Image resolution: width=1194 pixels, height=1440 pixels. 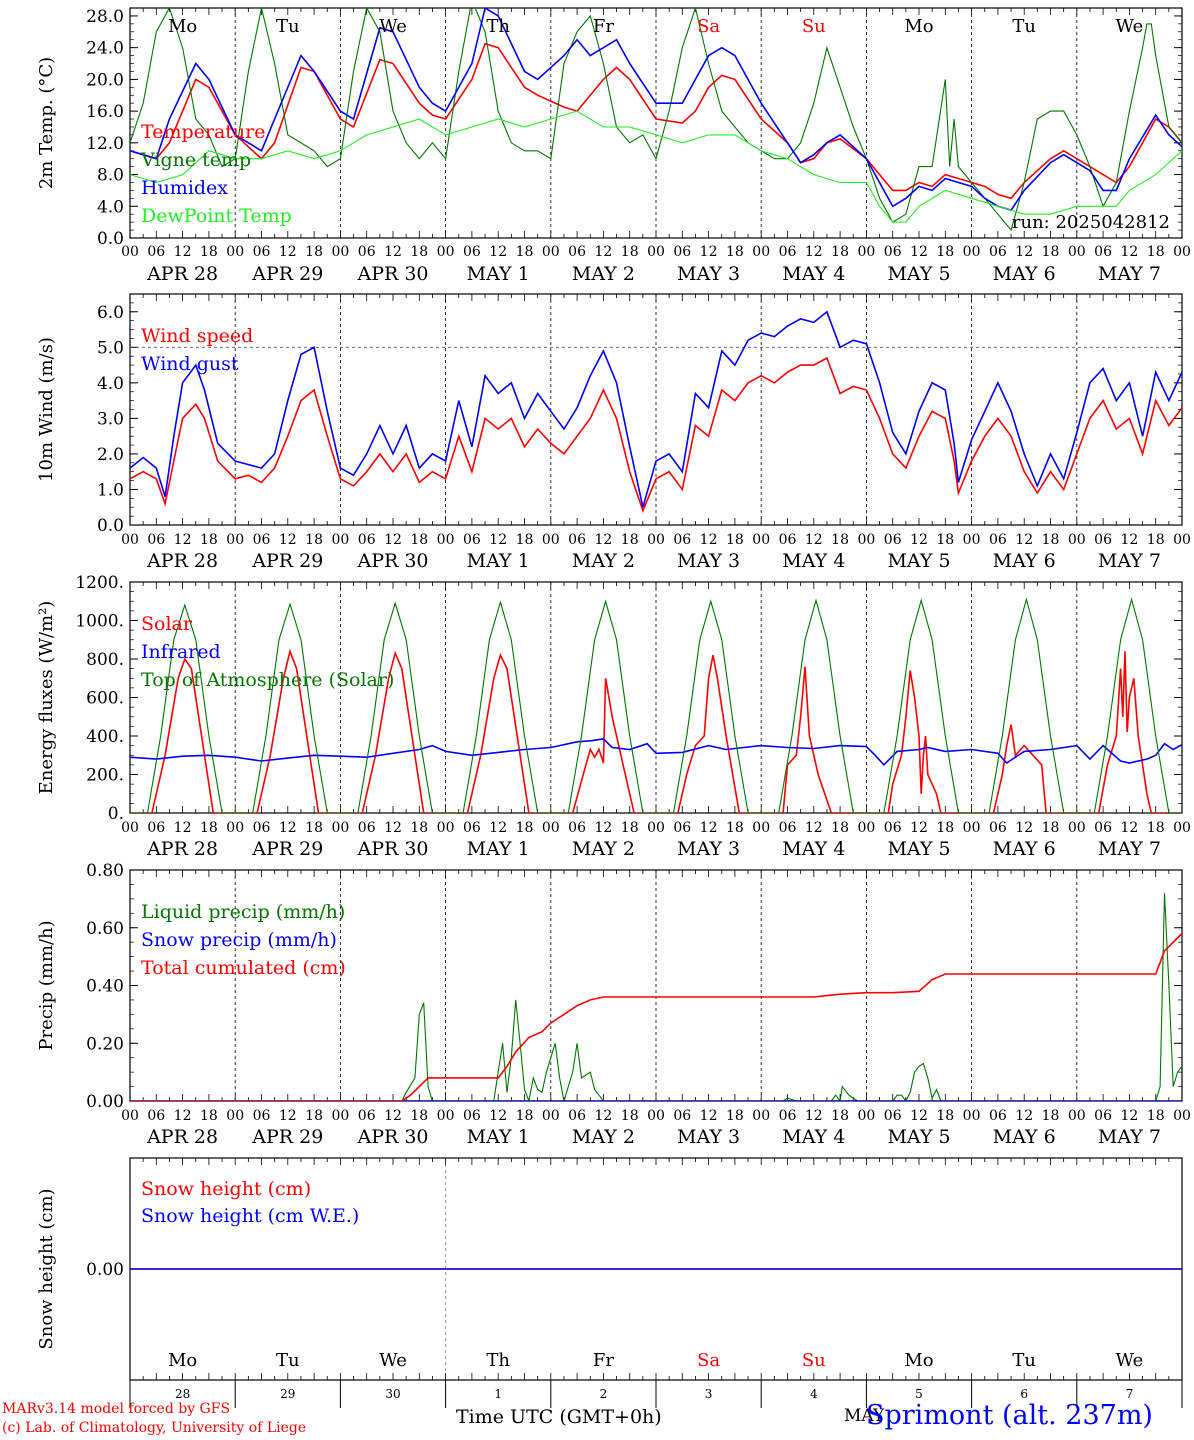 I want to click on y-axis-title: Energy fluxes (W/m²), so click(x=46, y=698).